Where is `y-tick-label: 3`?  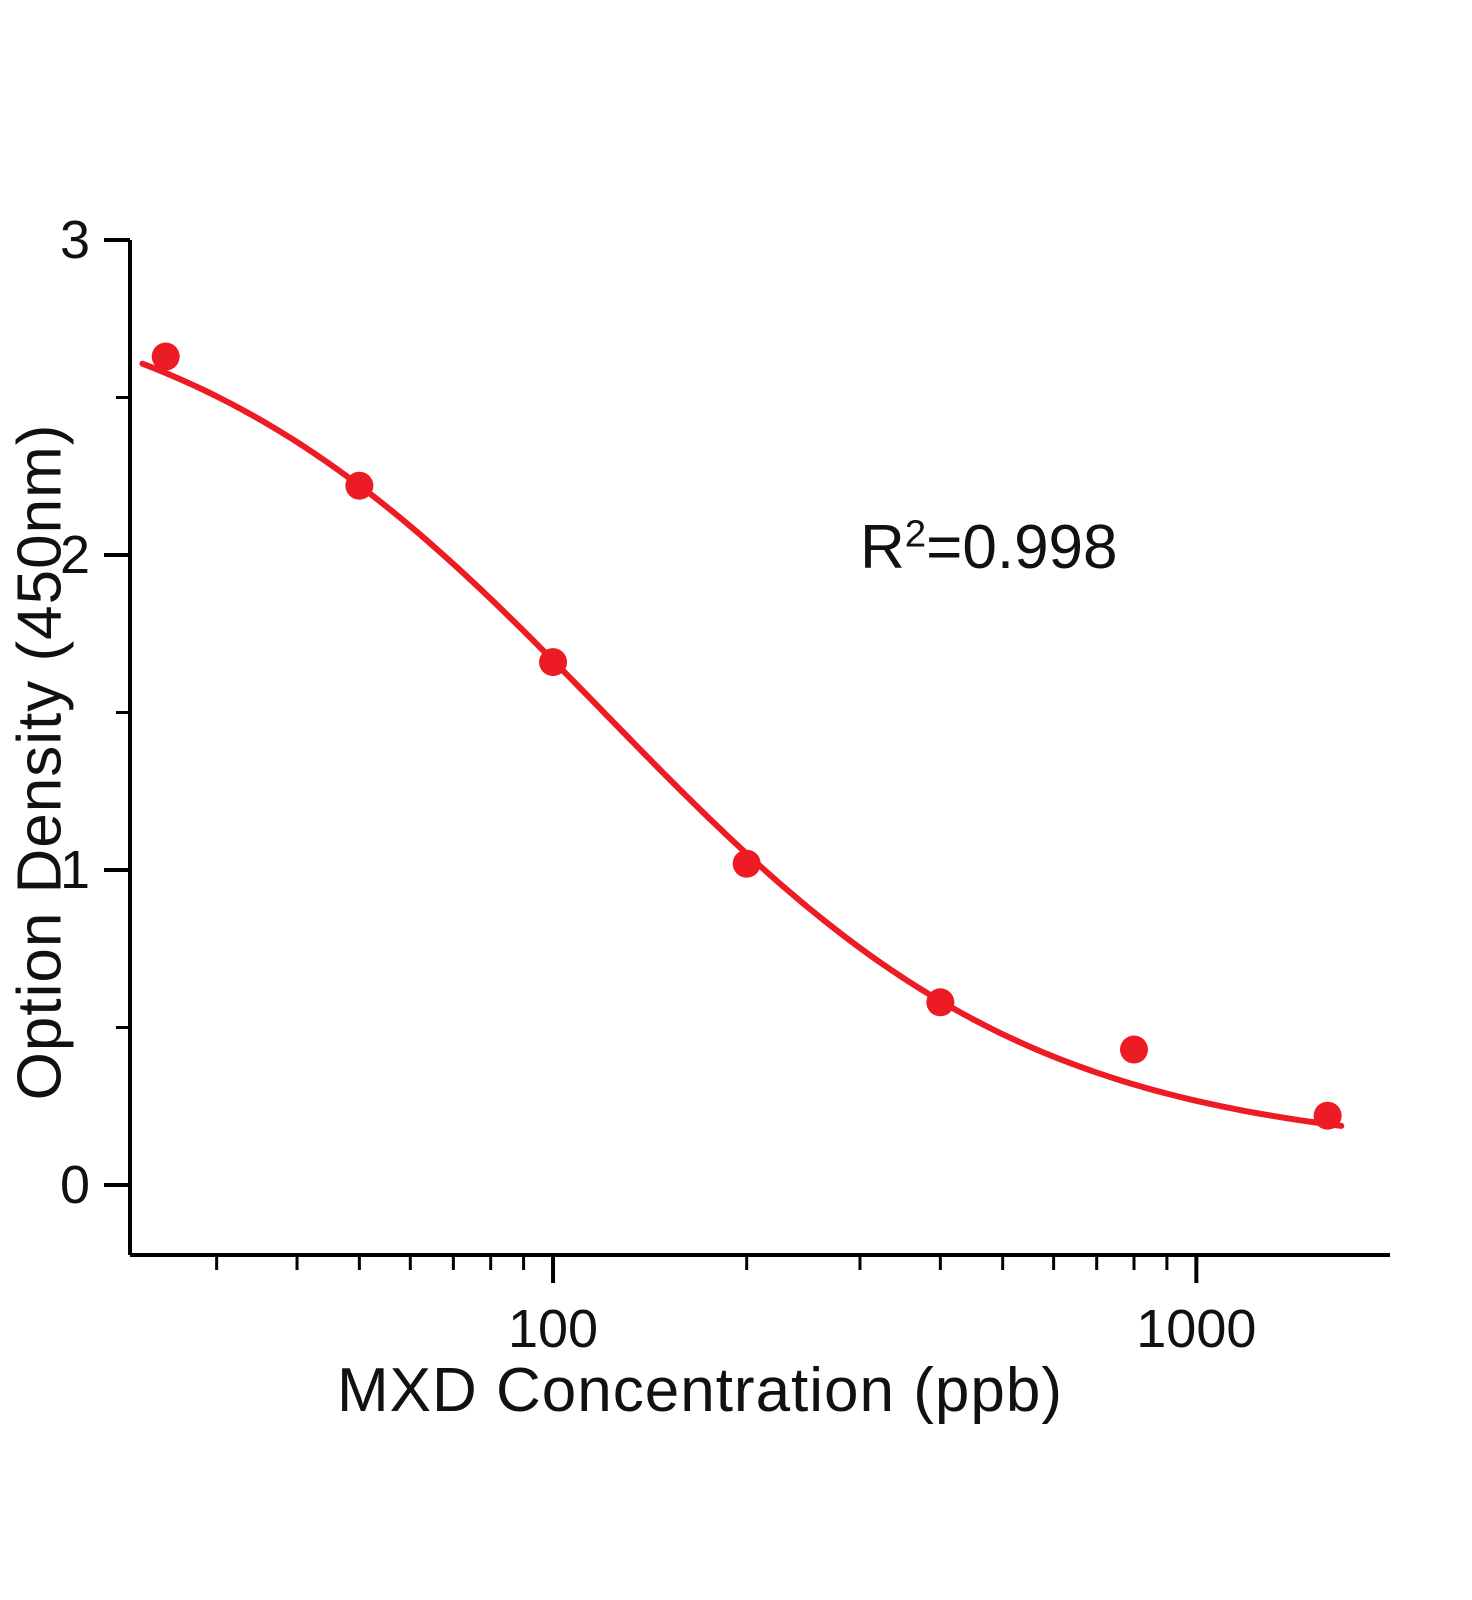 y-tick-label: 3 is located at coordinates (75, 240).